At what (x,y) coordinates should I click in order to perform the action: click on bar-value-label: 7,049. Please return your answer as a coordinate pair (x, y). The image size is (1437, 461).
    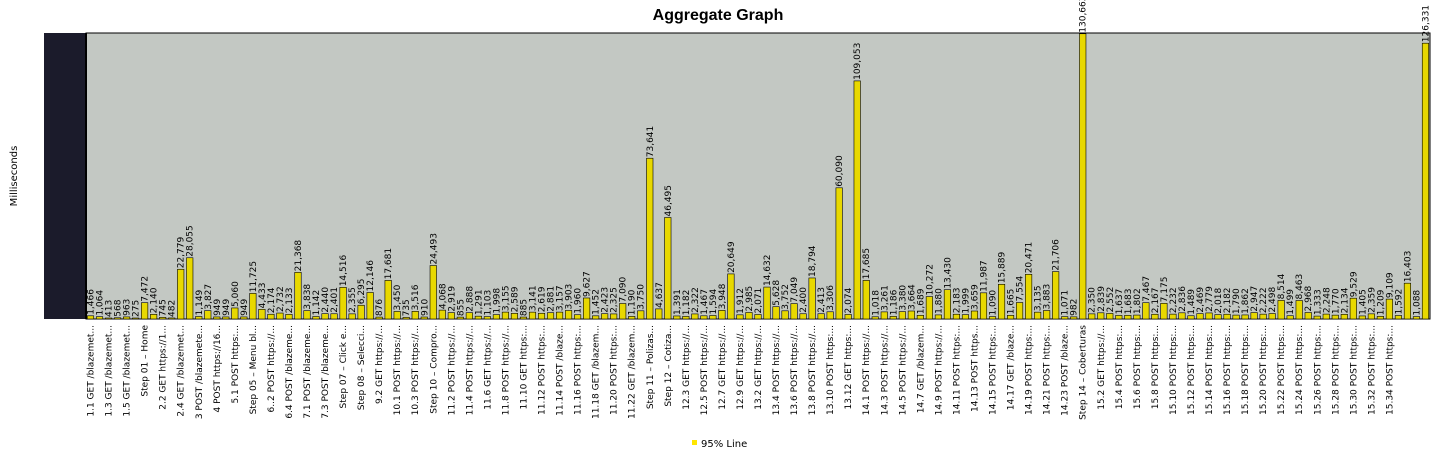
    Looking at the image, I should click on (795, 290).